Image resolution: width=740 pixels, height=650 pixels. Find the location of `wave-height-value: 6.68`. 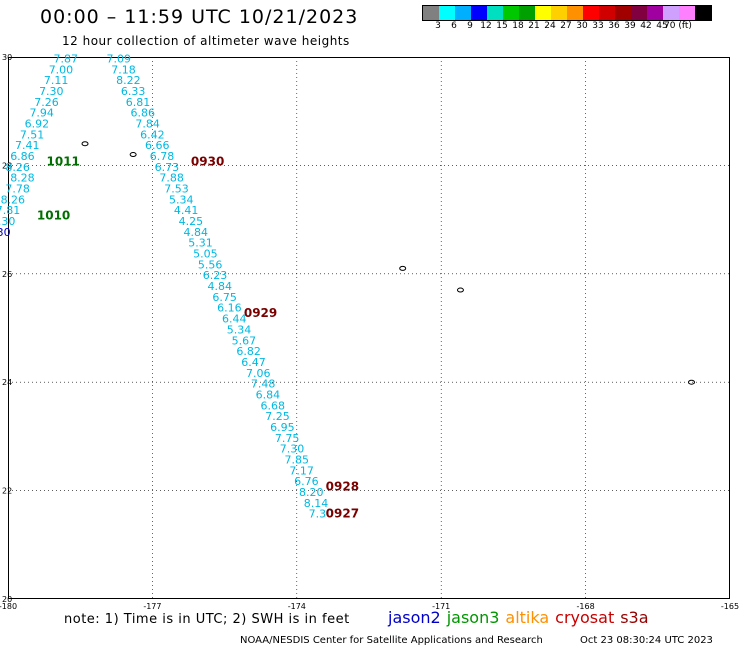

wave-height-value: 6.68 is located at coordinates (272, 405).